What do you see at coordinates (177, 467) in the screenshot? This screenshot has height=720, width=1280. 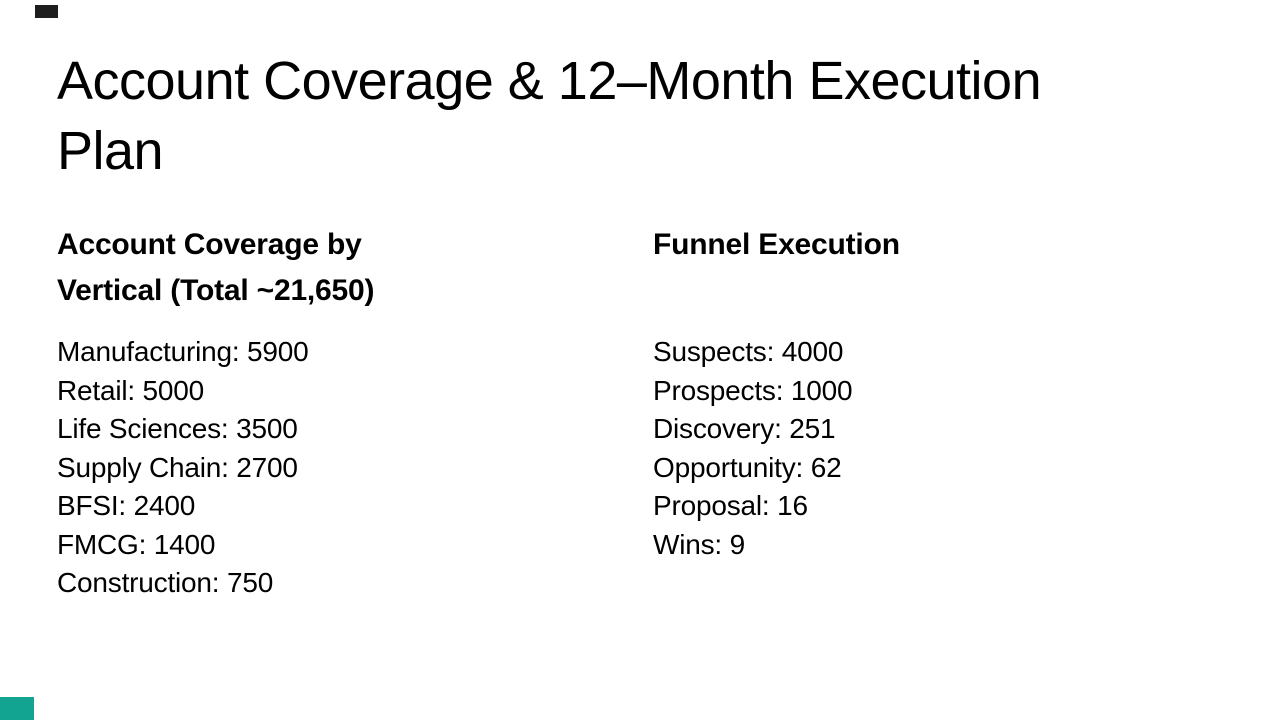 I see `list-item: Supply Chain: 2700` at bounding box center [177, 467].